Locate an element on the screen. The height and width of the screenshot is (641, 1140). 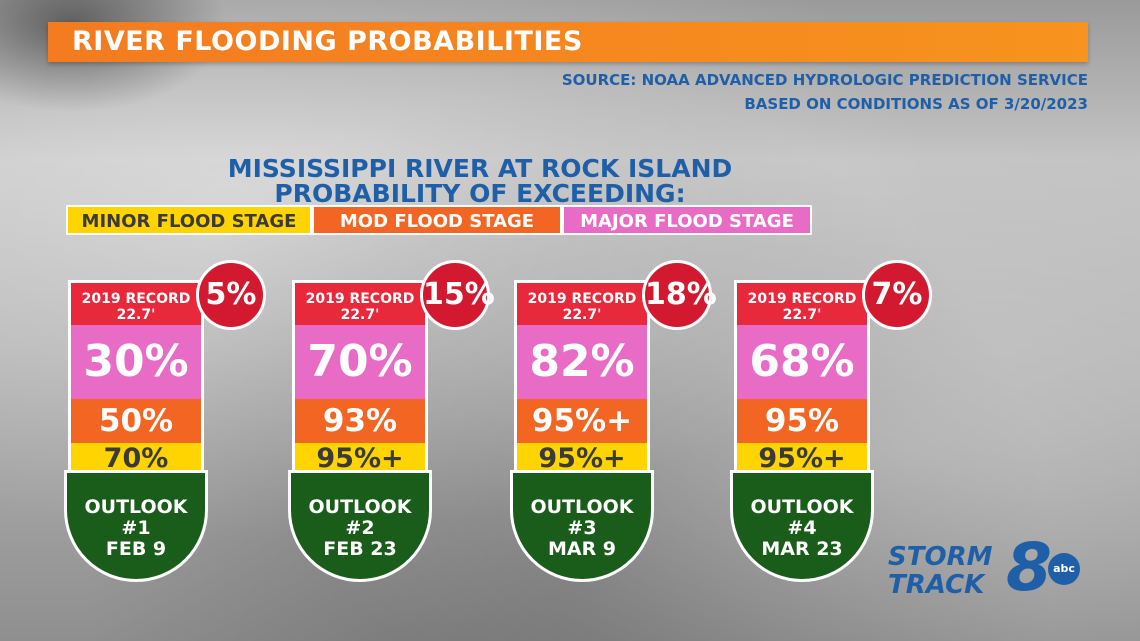
major-probability: 70% is located at coordinates (360, 362).